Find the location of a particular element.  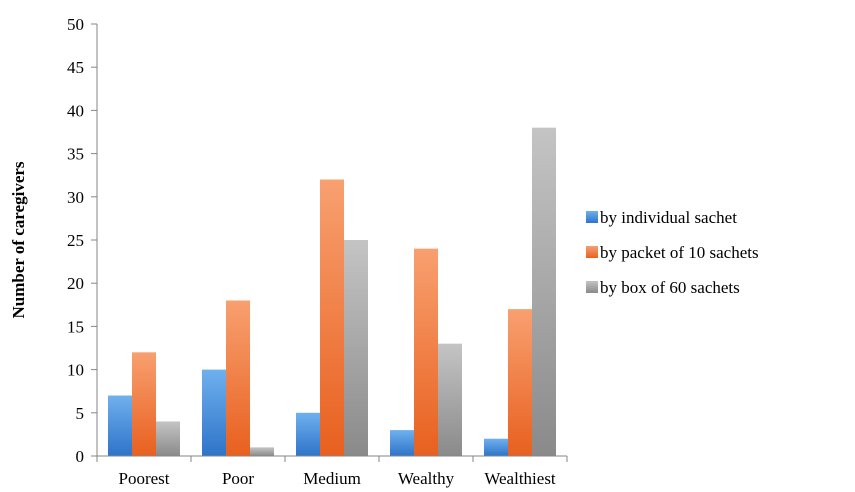

x-tick-label: Poor is located at coordinates (238, 478).